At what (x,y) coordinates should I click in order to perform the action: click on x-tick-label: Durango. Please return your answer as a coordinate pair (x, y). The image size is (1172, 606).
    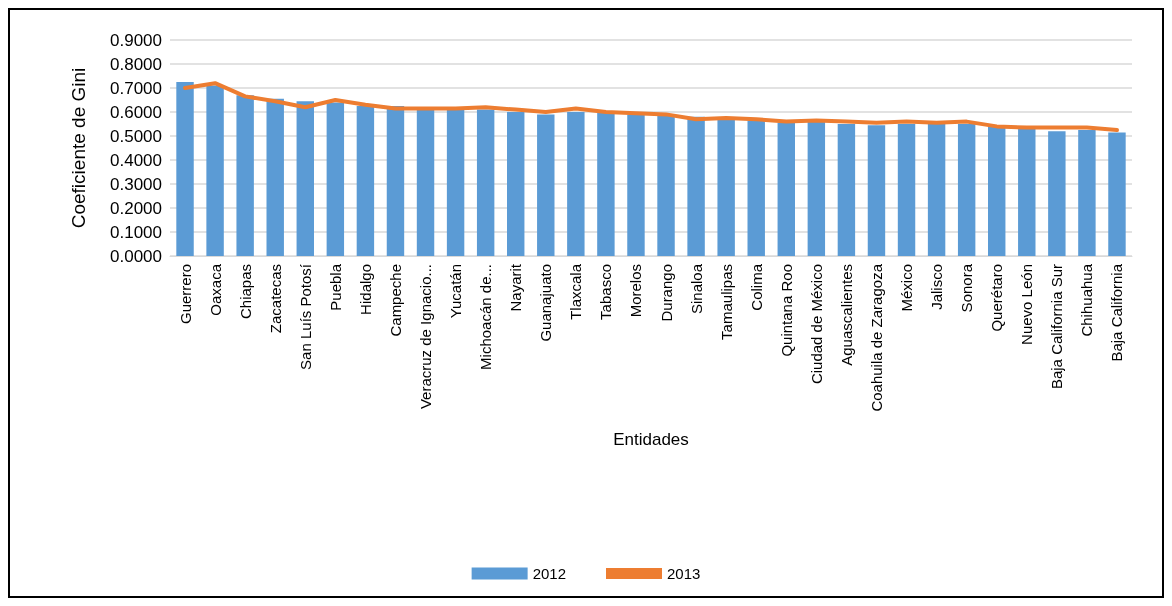
    Looking at the image, I should click on (666, 293).